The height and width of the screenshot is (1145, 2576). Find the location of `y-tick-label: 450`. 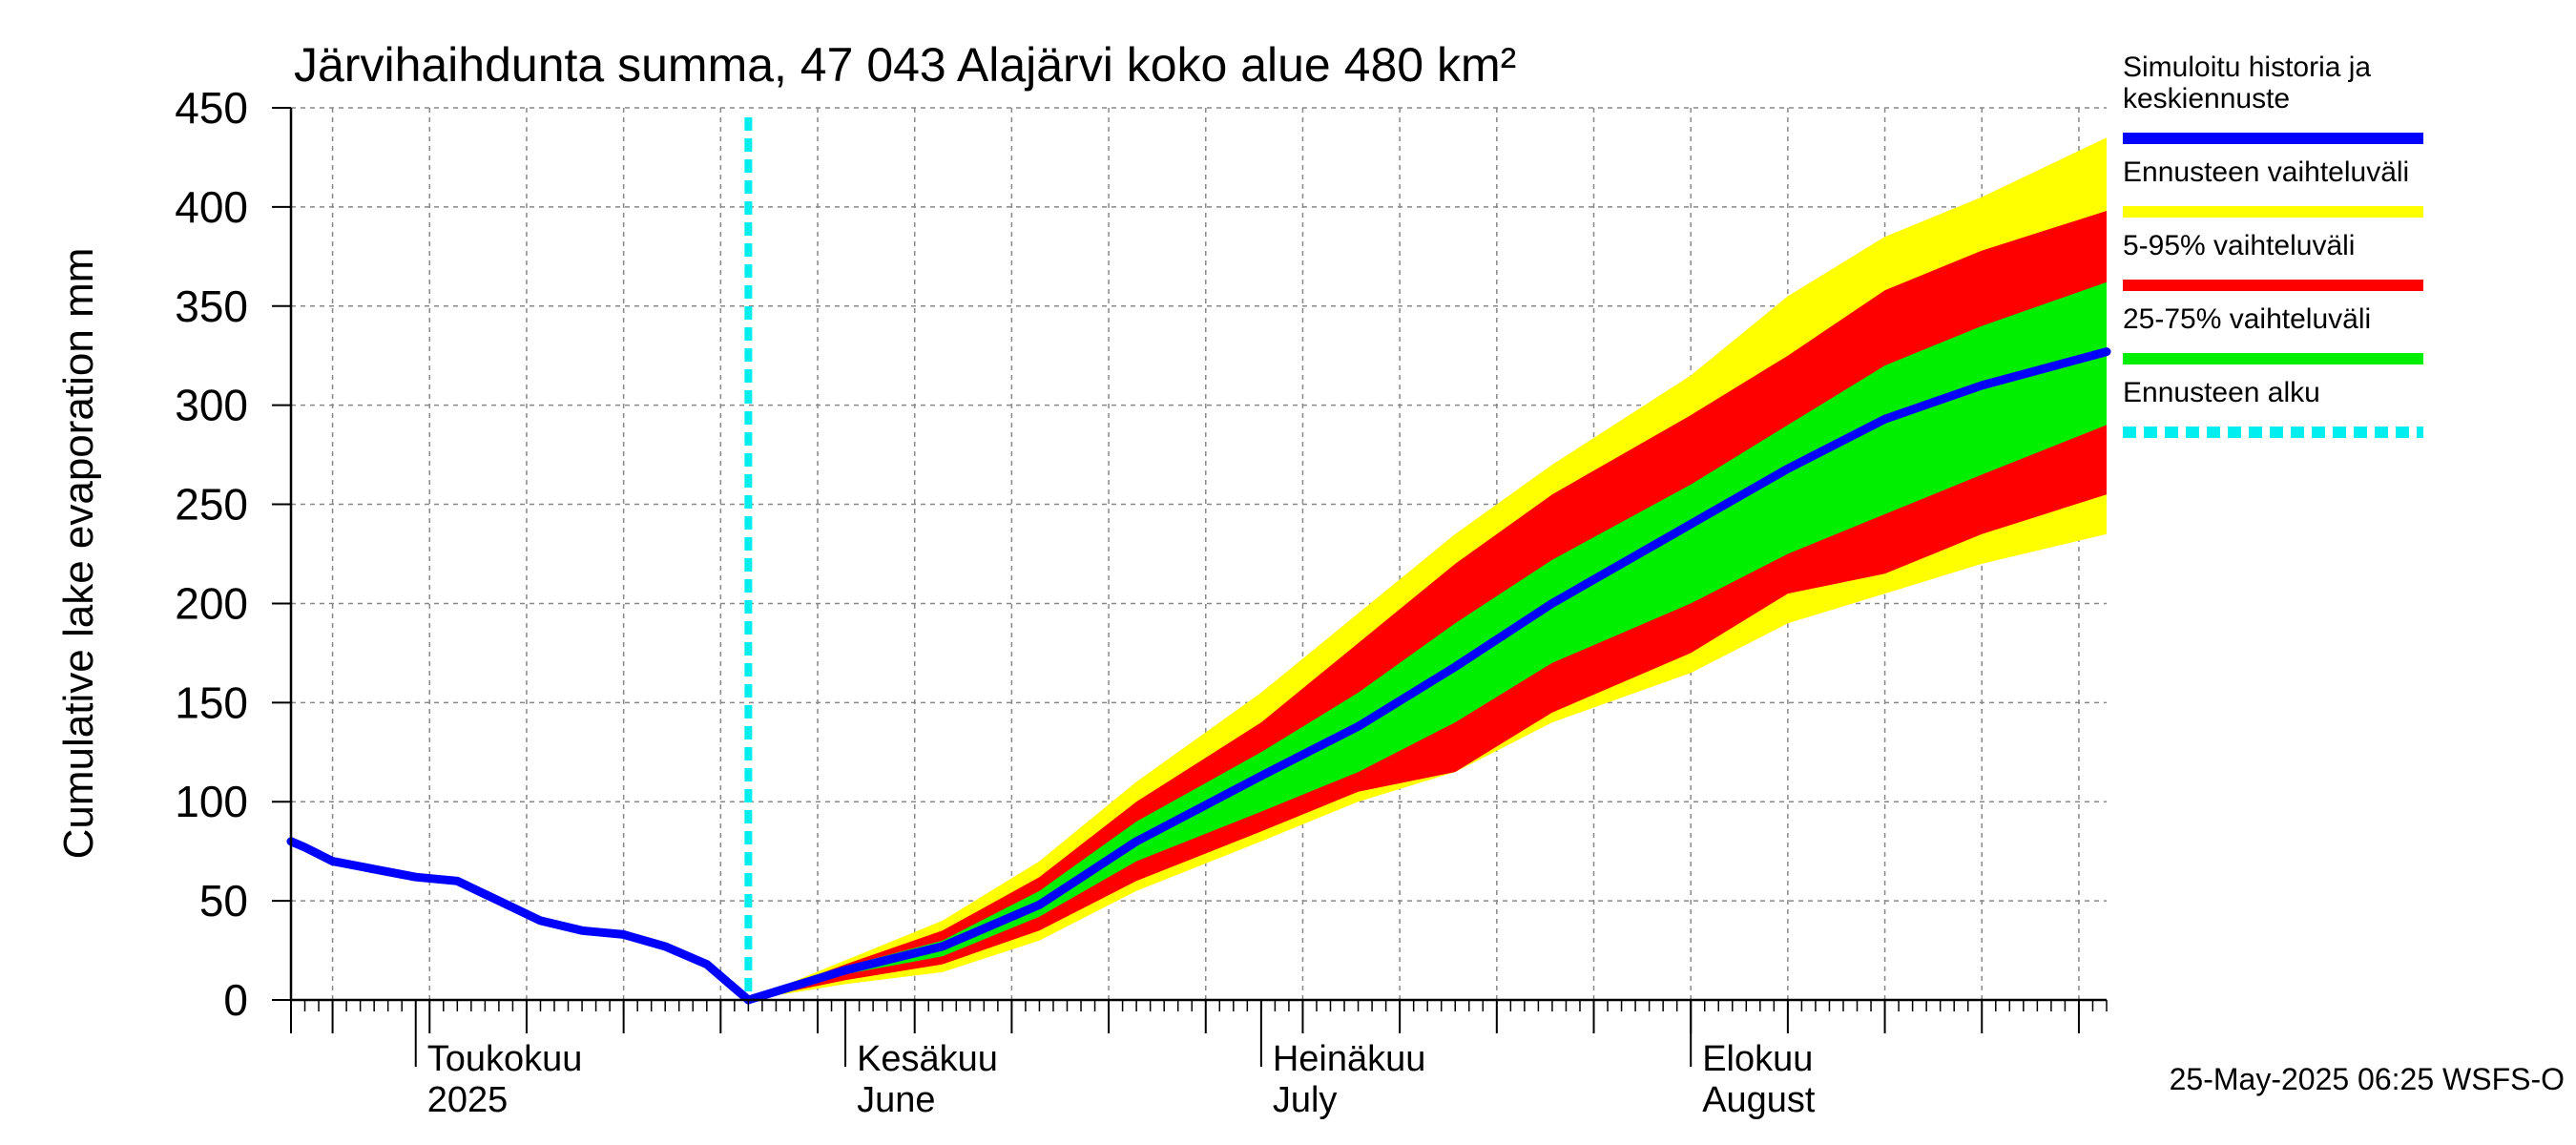

y-tick-label: 450 is located at coordinates (211, 108).